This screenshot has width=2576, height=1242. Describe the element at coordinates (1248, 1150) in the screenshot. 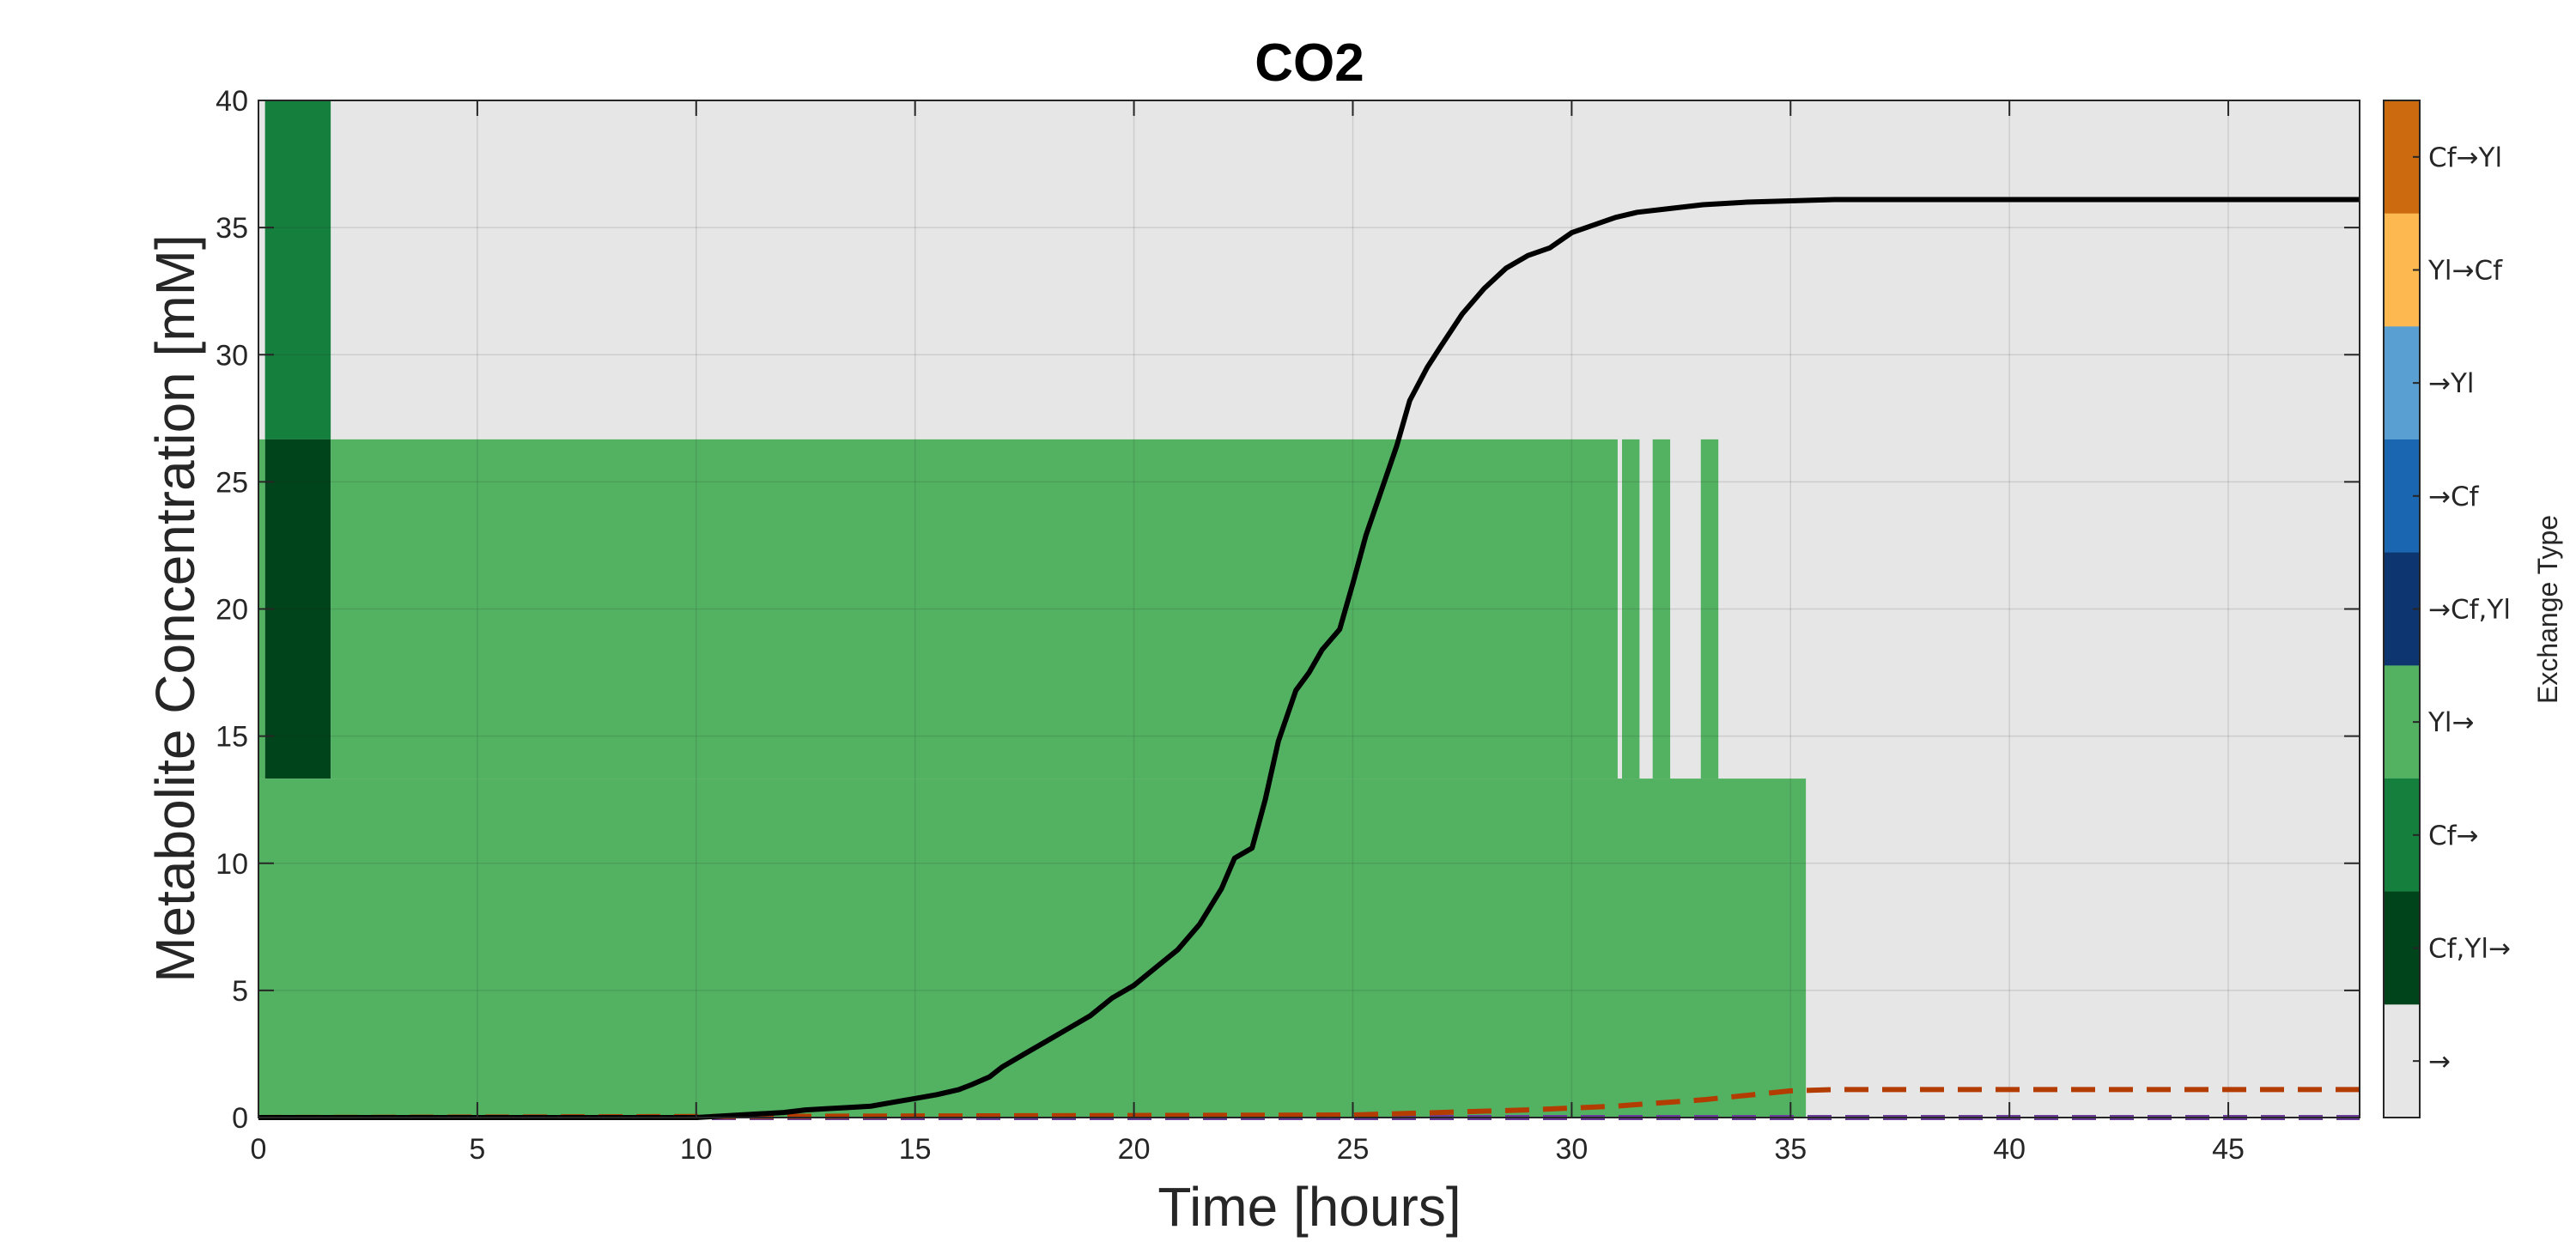

I see `x-tick-labels: 0 5 10 15 20 25 30 35 40 45` at that location.